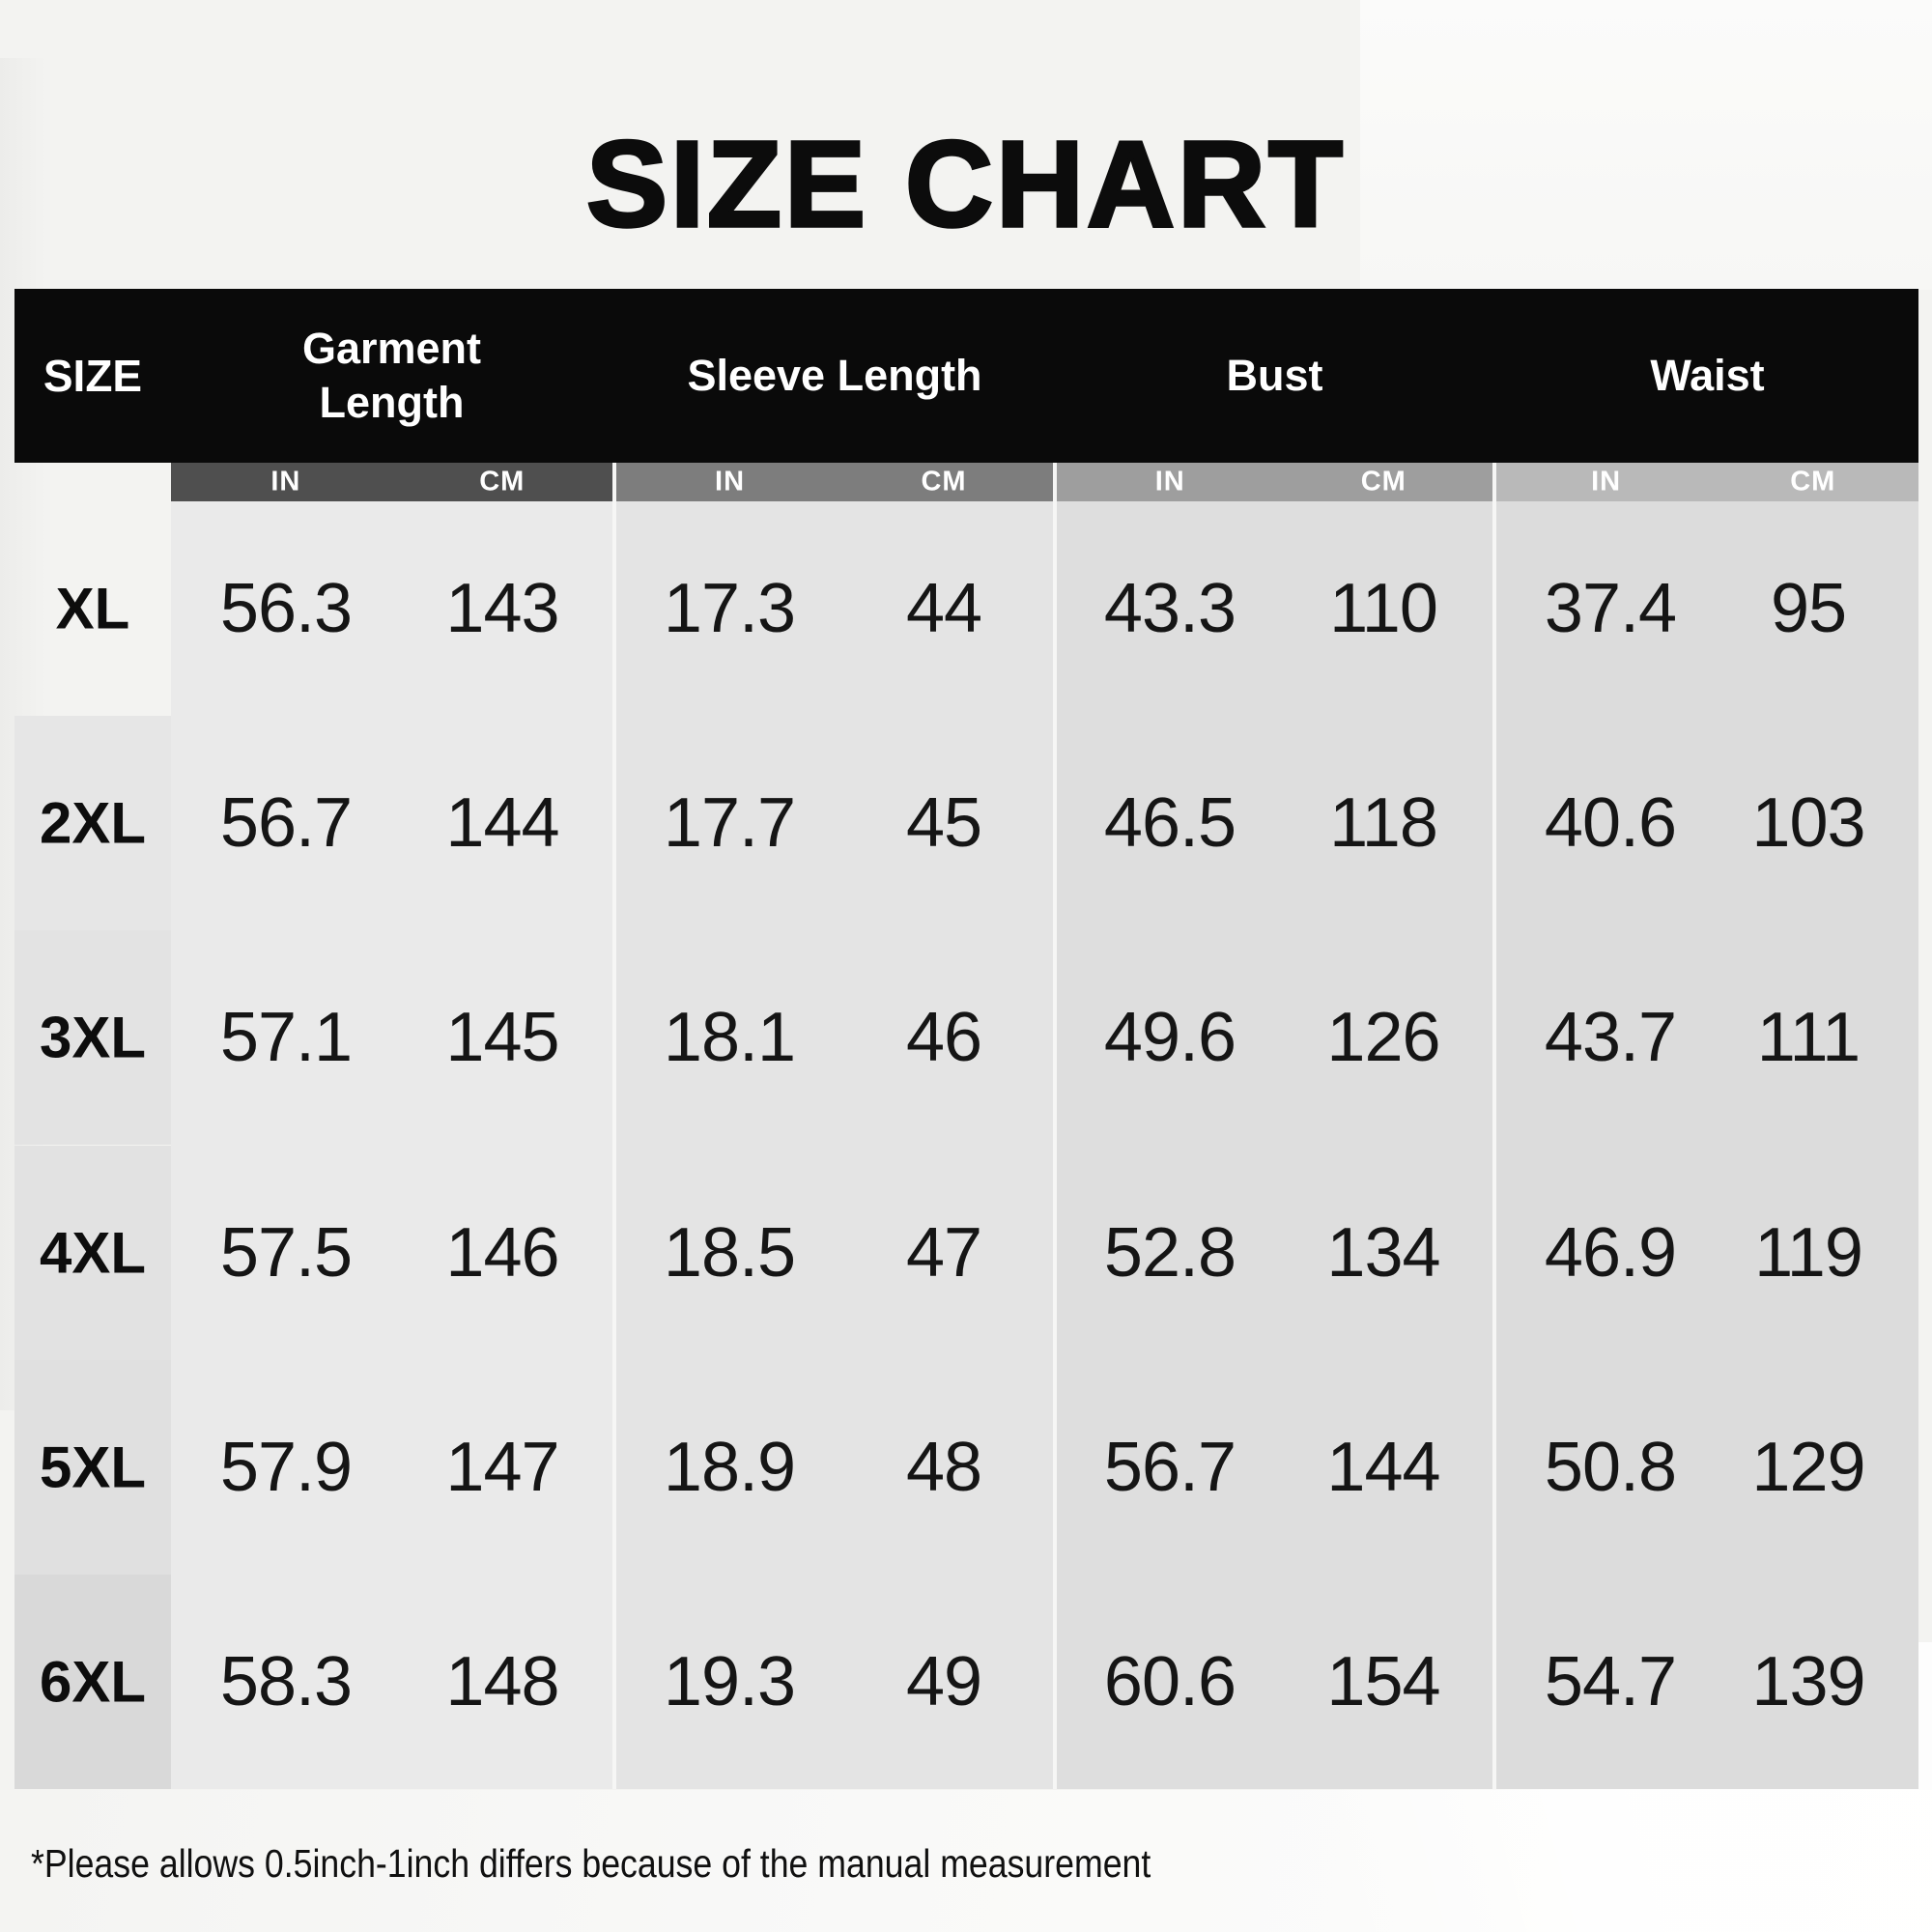 The height and width of the screenshot is (1932, 1932). I want to click on size-label: 5XL, so click(93, 1467).